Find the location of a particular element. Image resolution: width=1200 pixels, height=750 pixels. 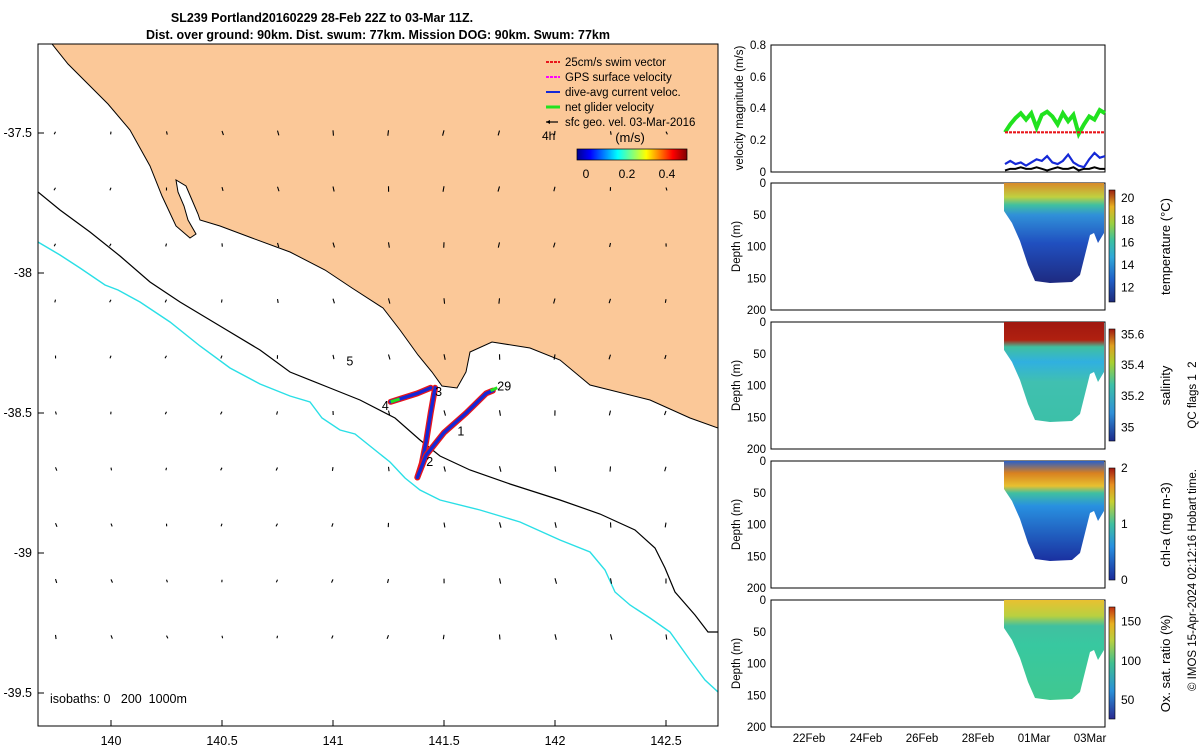

qc-flags-label: QC flags 1 2 is located at coordinates (1193, 394).